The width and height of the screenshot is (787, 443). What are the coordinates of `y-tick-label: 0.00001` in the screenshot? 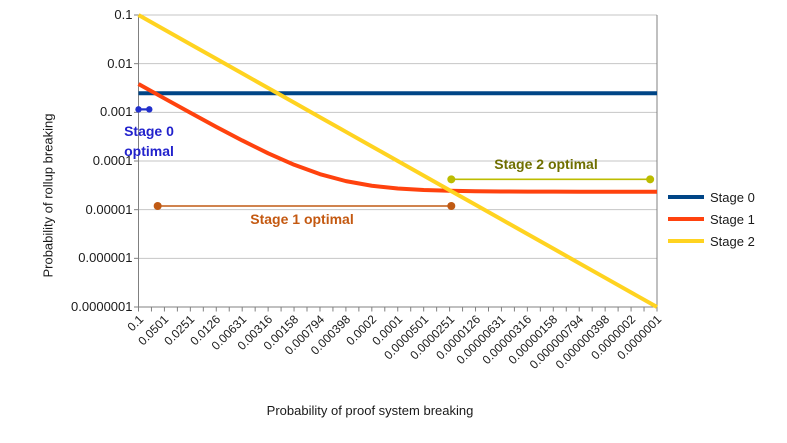 It's located at (109, 209).